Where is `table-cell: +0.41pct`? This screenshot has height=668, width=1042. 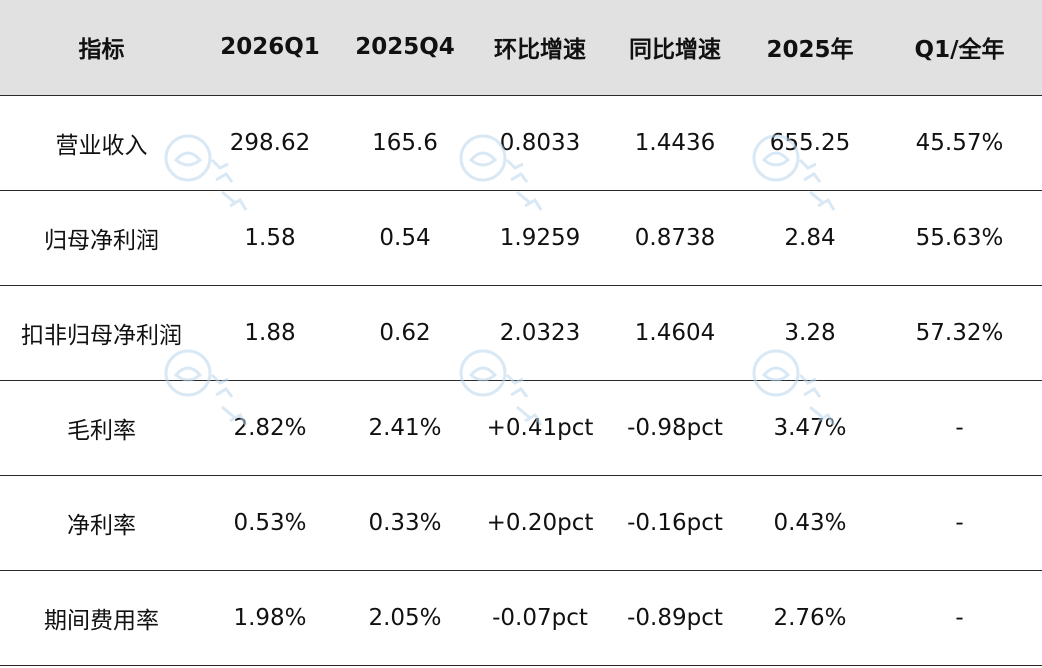 table-cell: +0.41pct is located at coordinates (540, 428).